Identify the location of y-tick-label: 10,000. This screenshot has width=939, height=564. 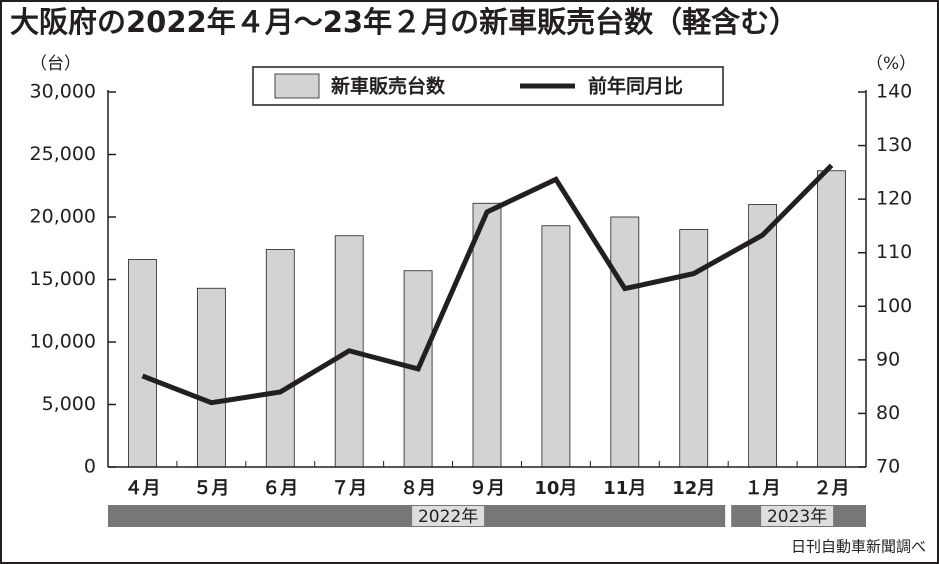
(63, 342).